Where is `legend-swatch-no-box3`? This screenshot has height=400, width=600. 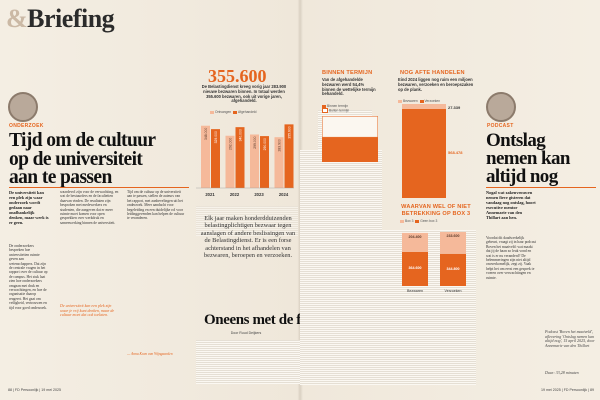 legend-swatch-no-box3 is located at coordinates (417, 221).